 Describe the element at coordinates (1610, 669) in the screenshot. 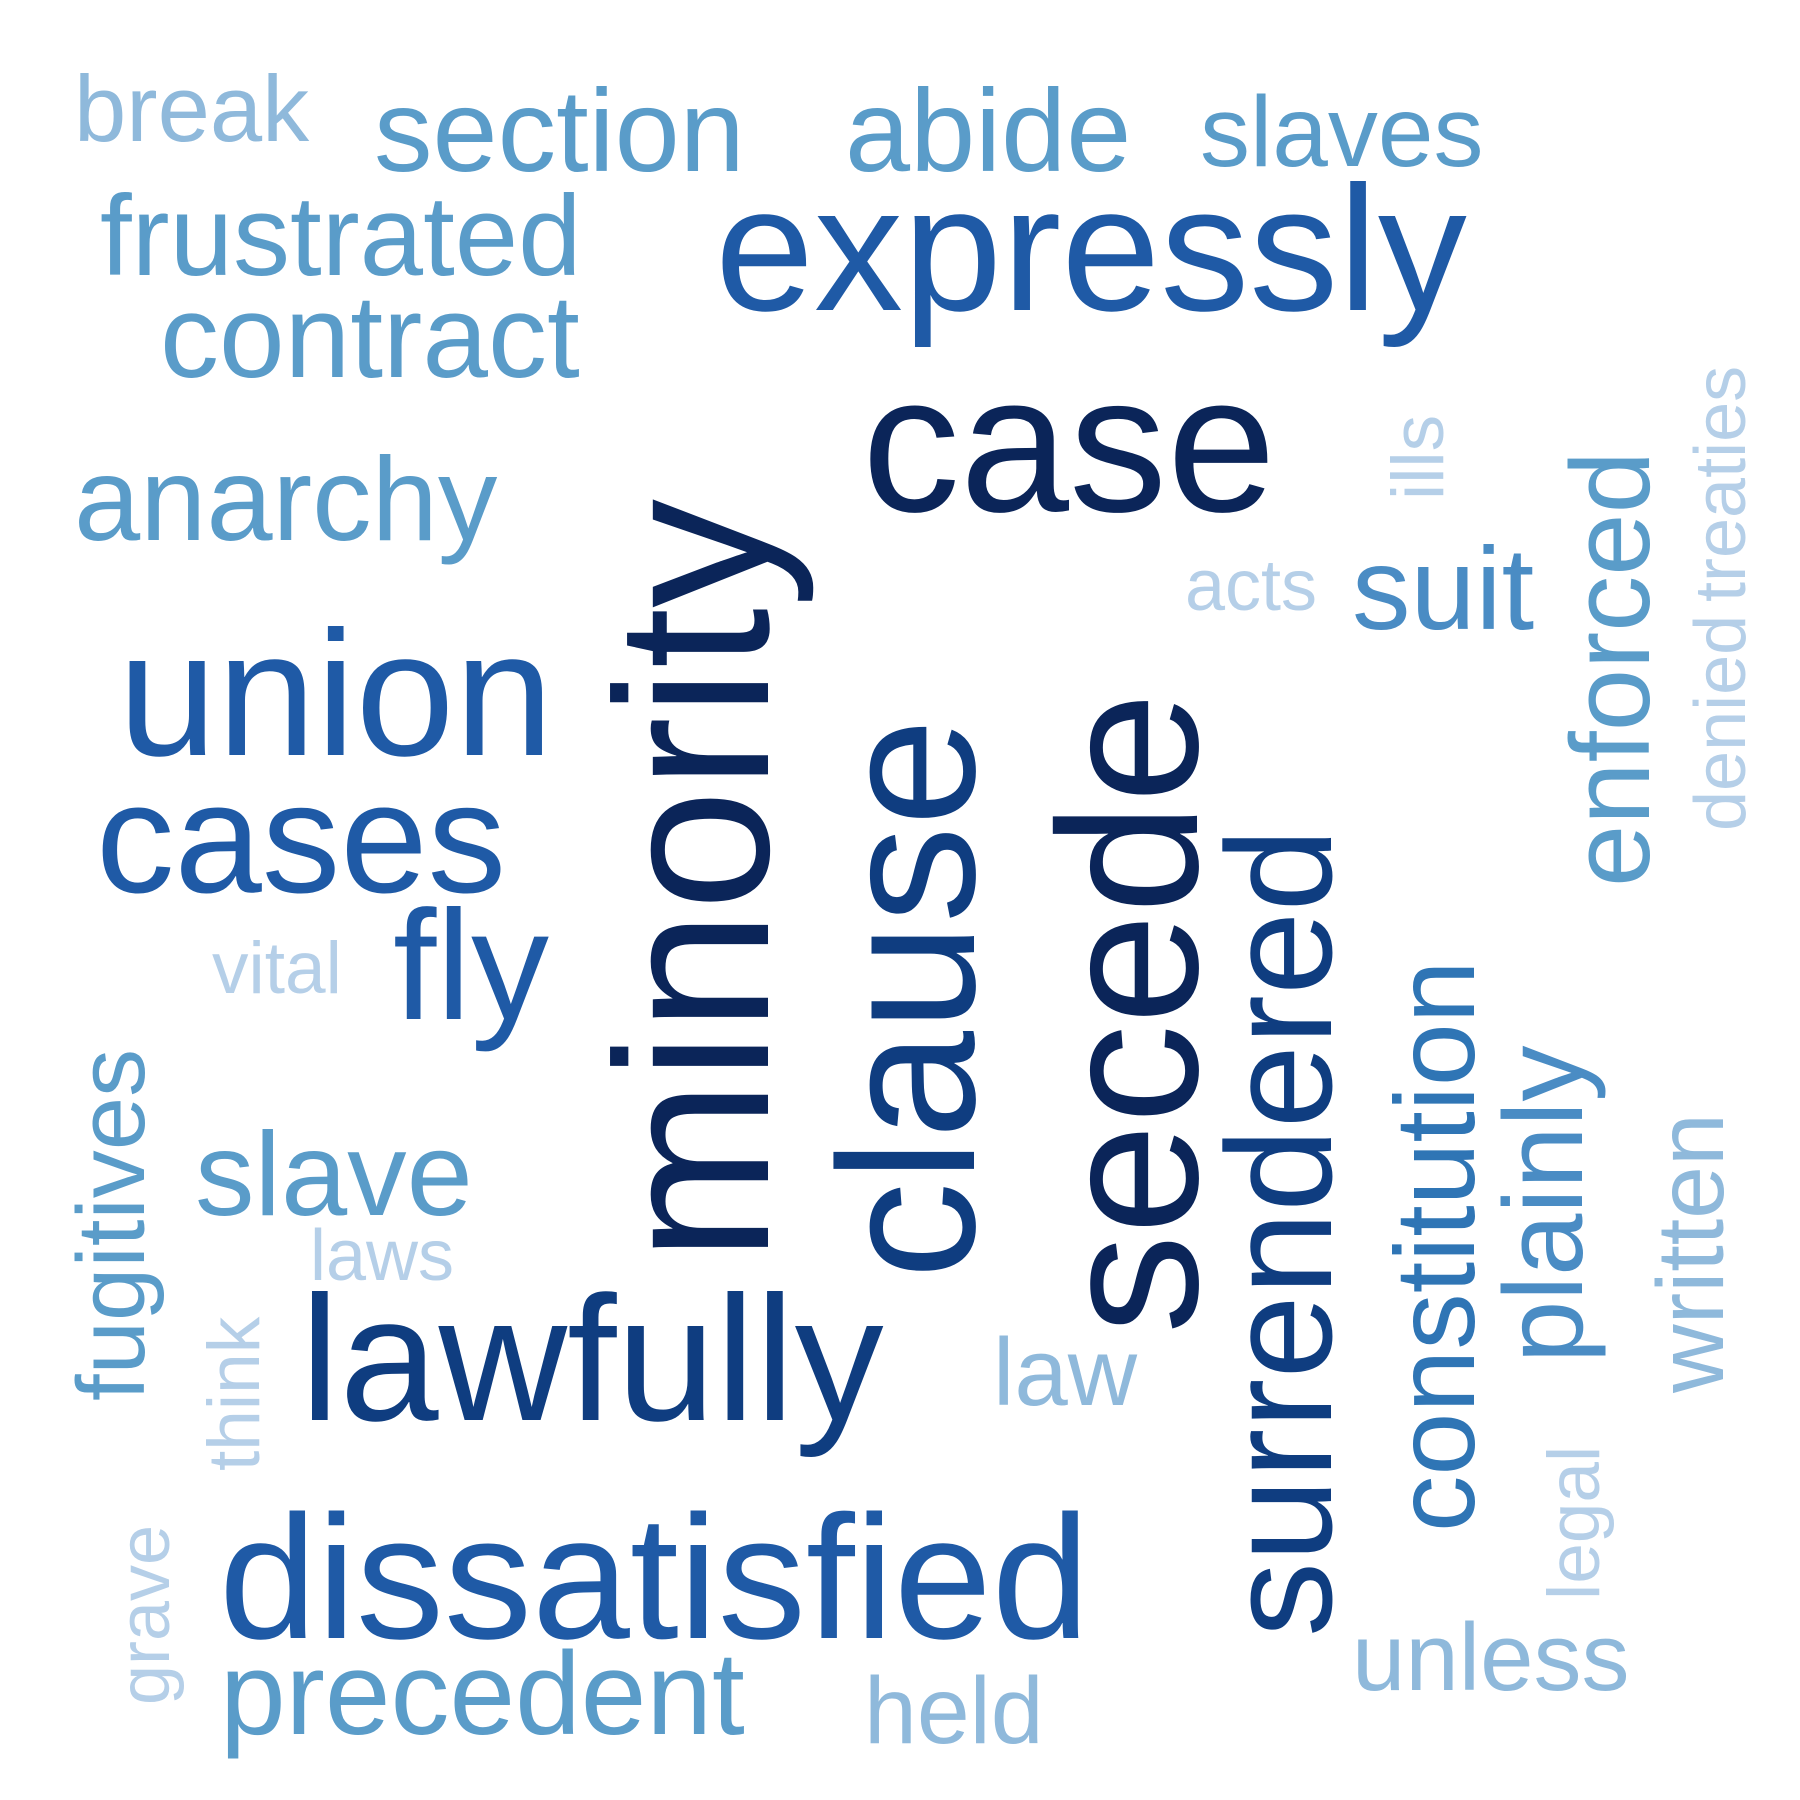

I see `word-enforced: enforced` at that location.